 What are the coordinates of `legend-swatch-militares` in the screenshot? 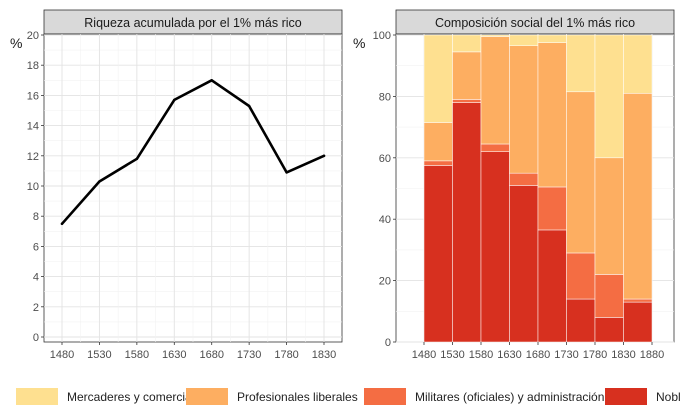 It's located at (385, 396).